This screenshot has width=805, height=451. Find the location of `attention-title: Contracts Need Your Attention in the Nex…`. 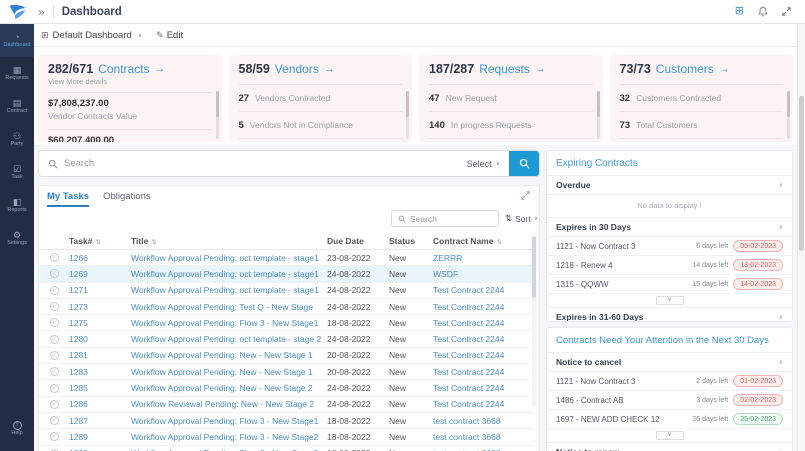

attention-title: Contracts Need Your Attention in the Nex… is located at coordinates (662, 340).